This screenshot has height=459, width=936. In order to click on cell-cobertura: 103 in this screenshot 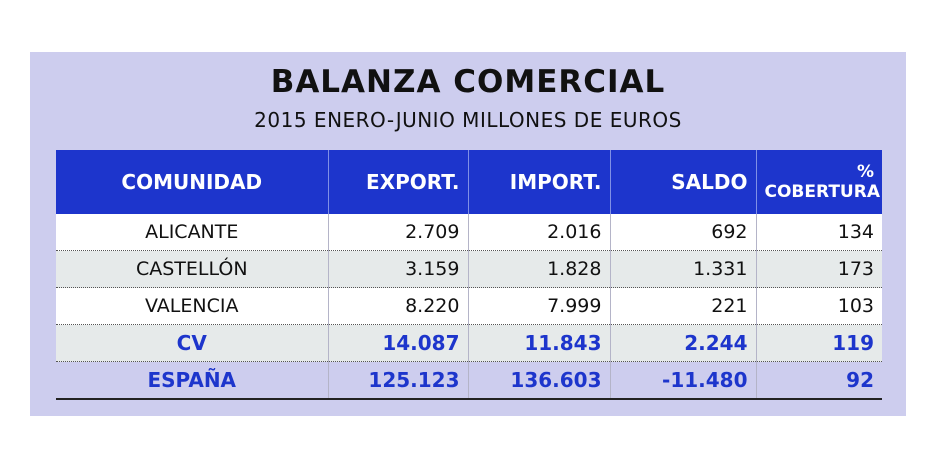, I will do `click(818, 306)`.